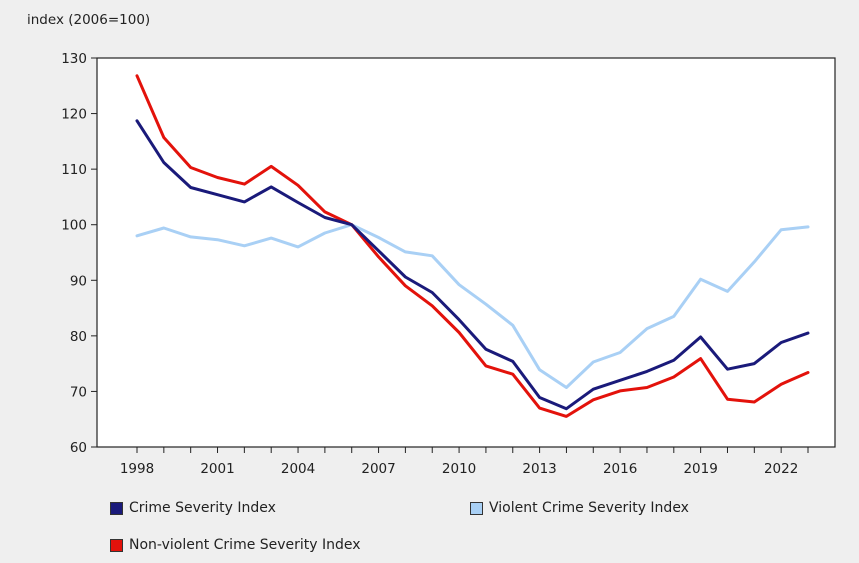 The image size is (859, 563). Describe the element at coordinates (781, 469) in the screenshot. I see `x-tick-label-2022: 2022` at that location.